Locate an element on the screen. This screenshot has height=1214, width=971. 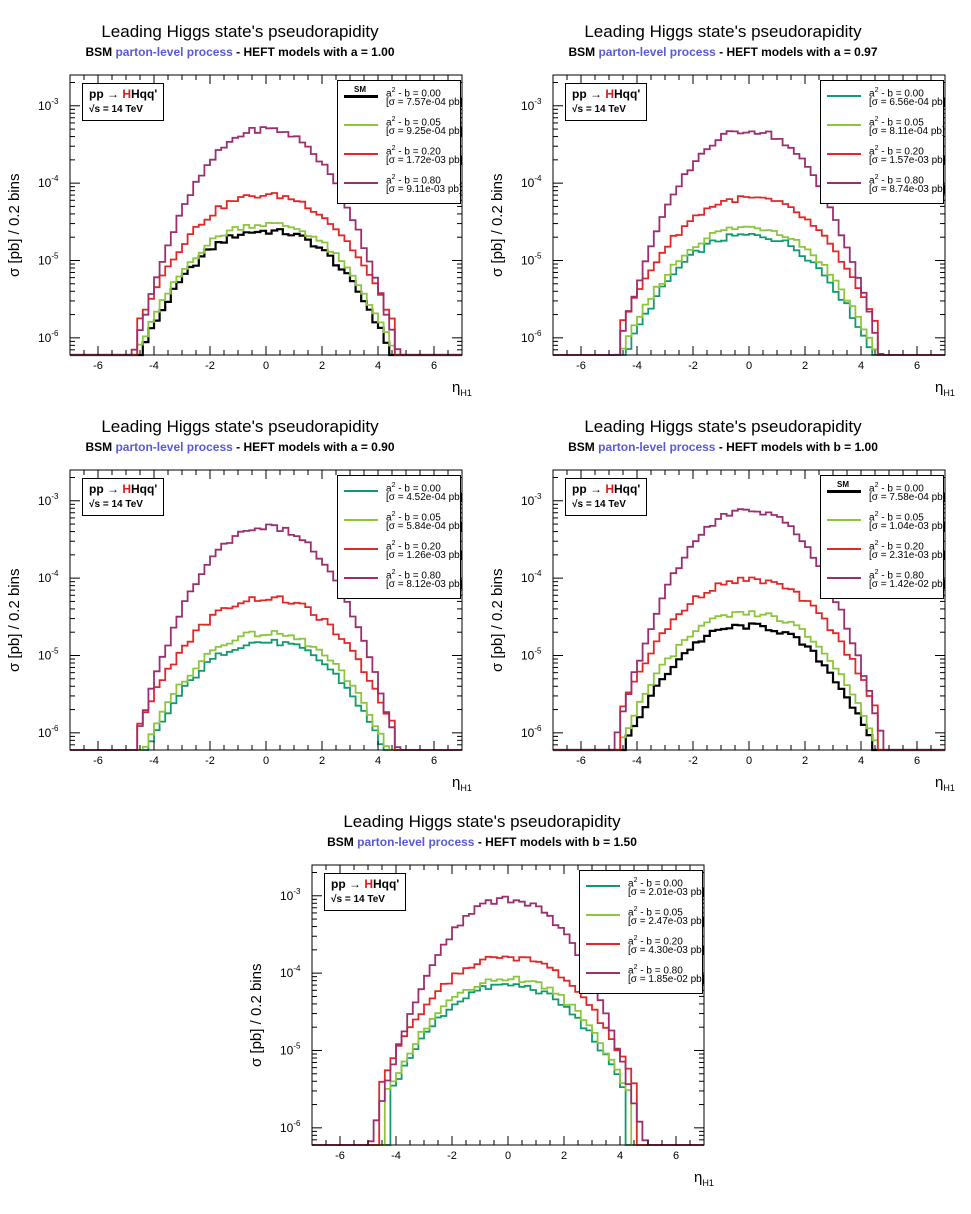
legend-label-b: - b = 0.00 is located at coordinates (901, 489).